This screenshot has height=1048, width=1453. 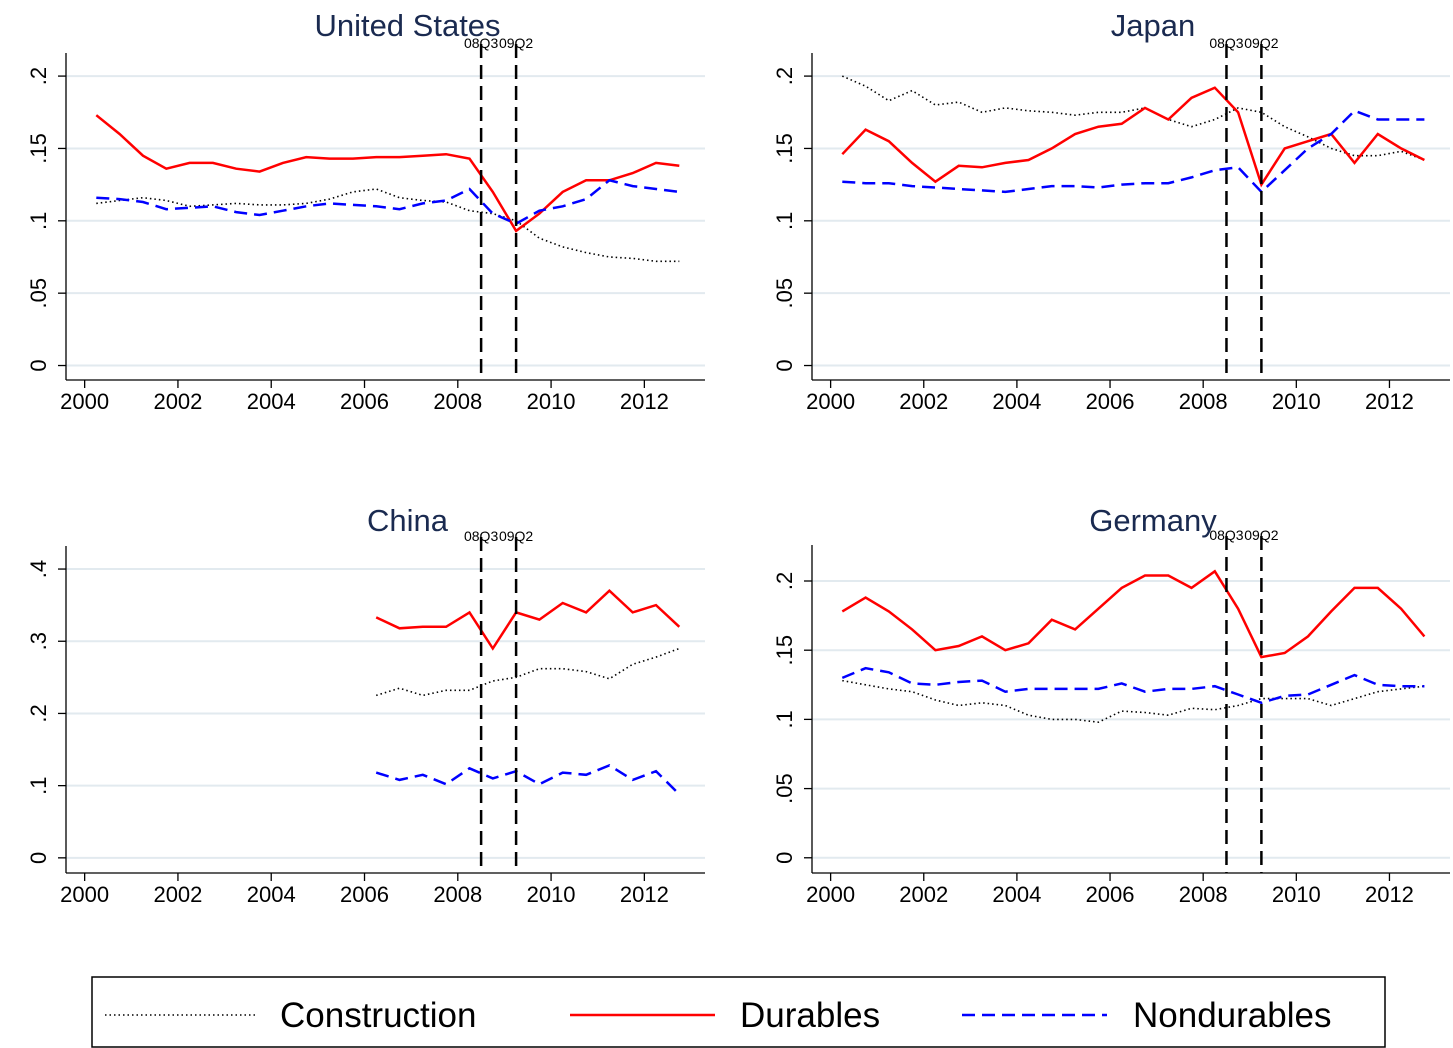 I want to click on panel-title: Japan, so click(x=1153, y=25).